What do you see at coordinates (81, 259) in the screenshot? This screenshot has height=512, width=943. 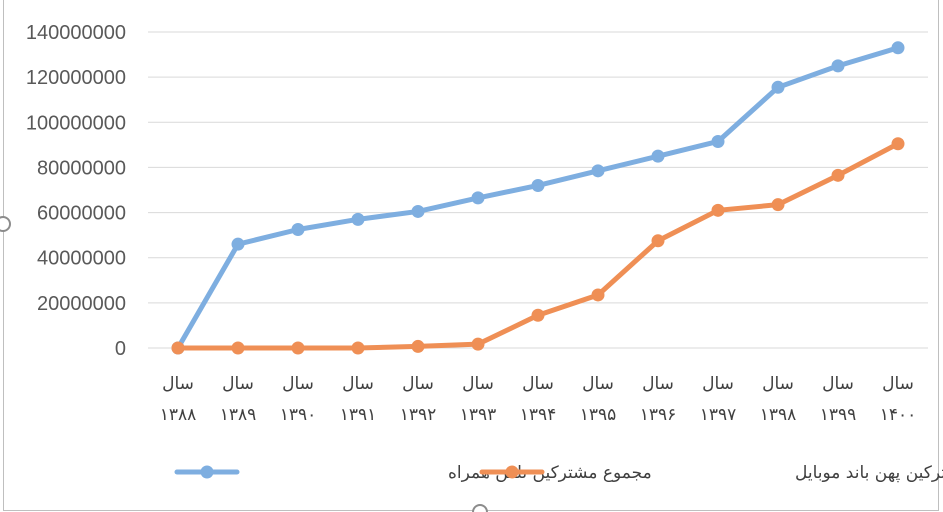 I see `y-tick-label: 40000000` at bounding box center [81, 259].